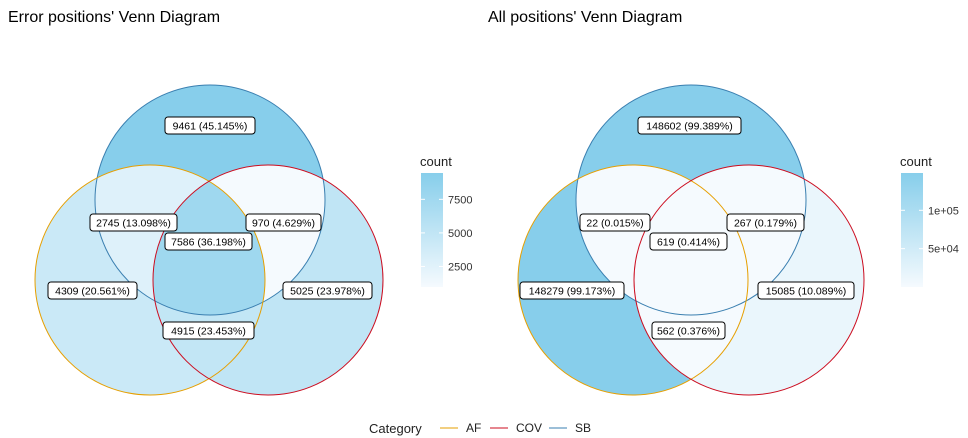 This screenshot has width=968, height=438. I want to click on left-label-af-sb: 2745 (13.098%), so click(133, 222).